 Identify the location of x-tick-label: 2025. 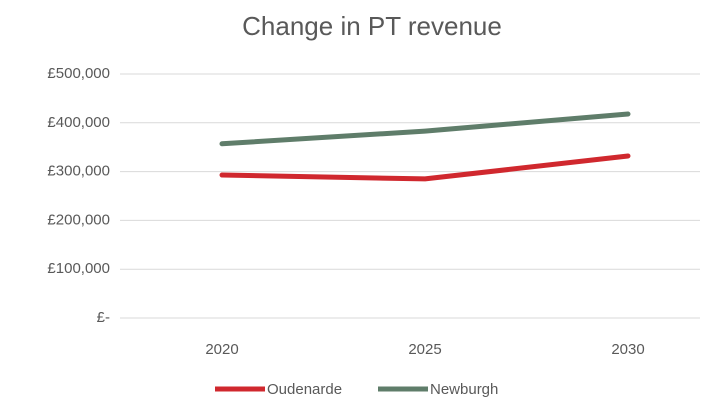
(424, 349).